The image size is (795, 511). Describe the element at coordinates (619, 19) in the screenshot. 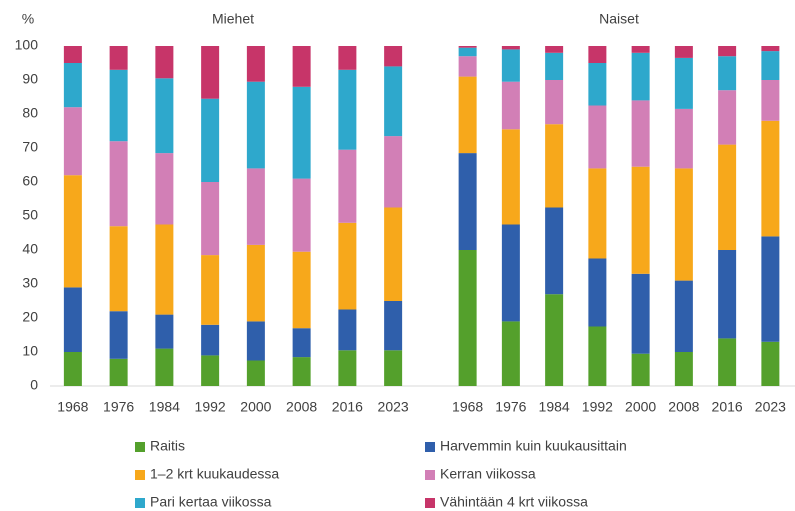

I see `panel-title: Naiset` at that location.